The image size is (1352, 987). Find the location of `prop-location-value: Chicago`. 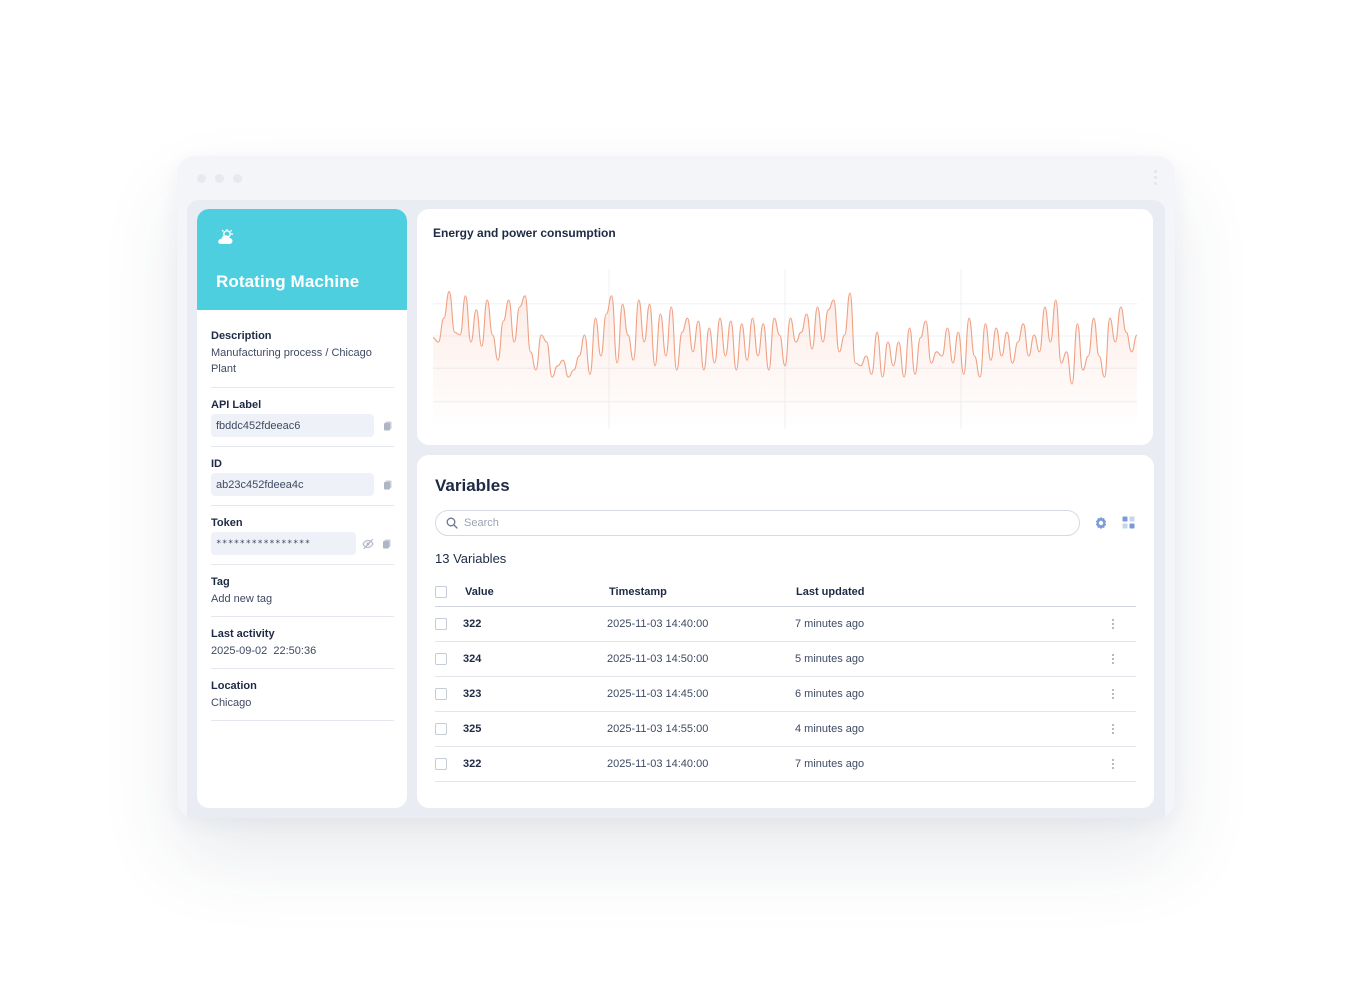

prop-location-value: Chicago is located at coordinates (231, 703).